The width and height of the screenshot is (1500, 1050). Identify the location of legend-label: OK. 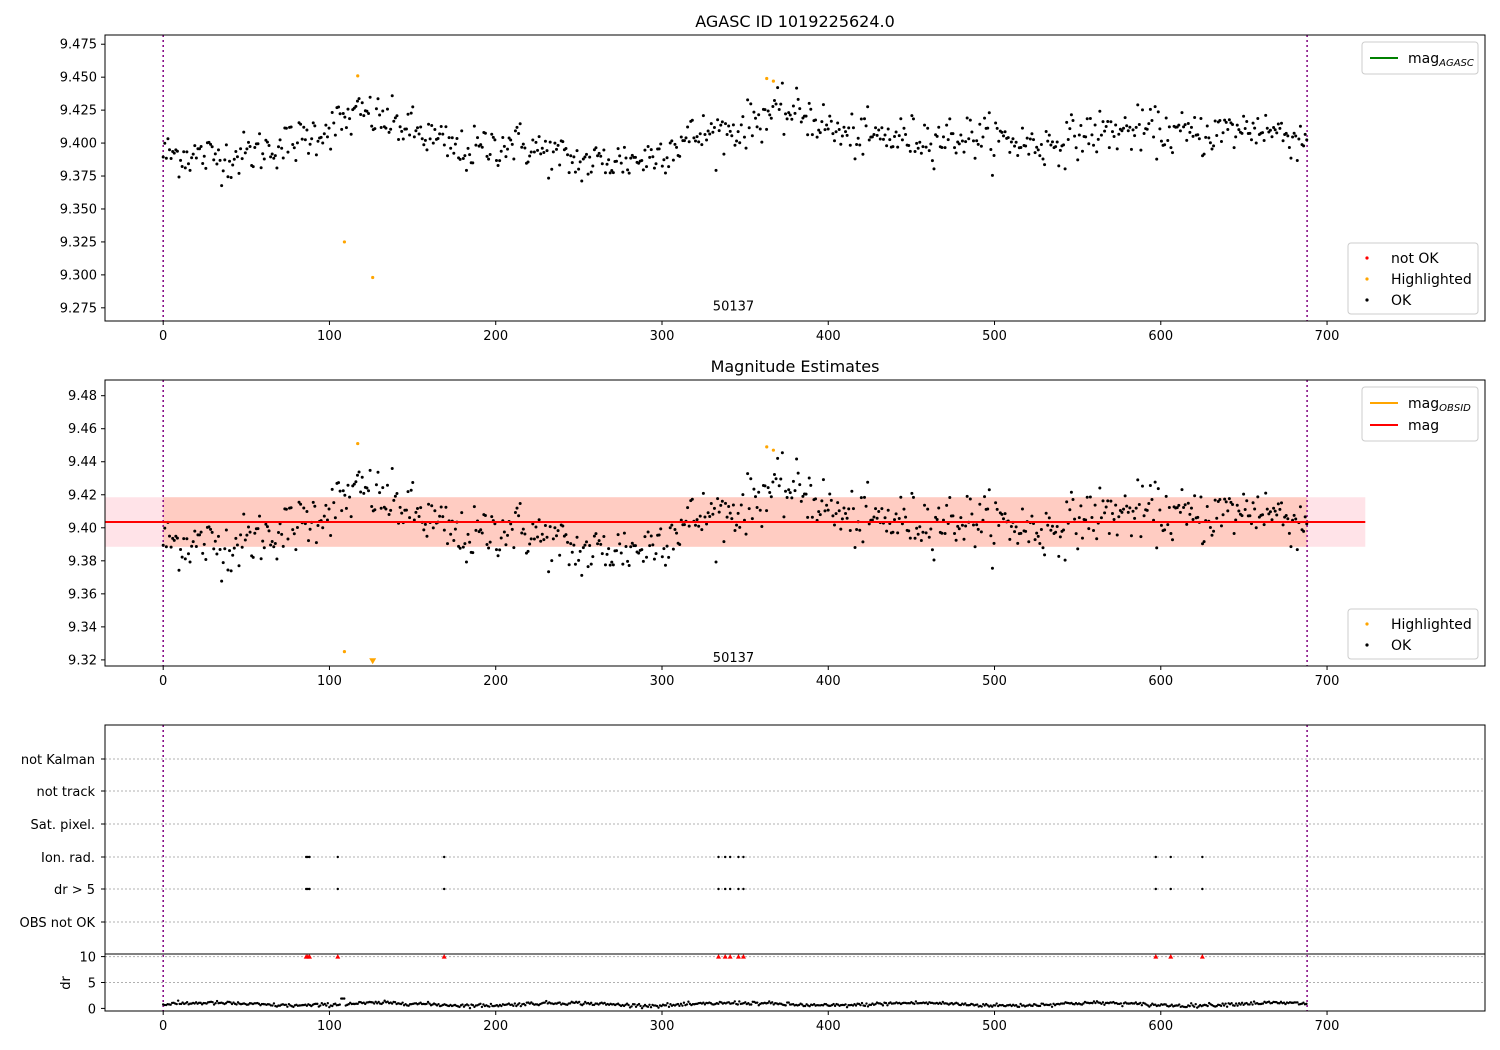
(1401, 646).